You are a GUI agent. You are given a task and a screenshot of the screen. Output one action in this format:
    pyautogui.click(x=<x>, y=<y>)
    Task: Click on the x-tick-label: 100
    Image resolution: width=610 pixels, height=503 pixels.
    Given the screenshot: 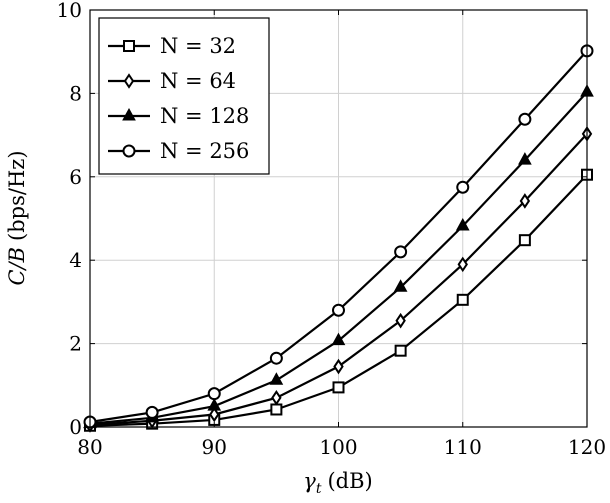 What is the action you would take?
    pyautogui.click(x=338, y=447)
    